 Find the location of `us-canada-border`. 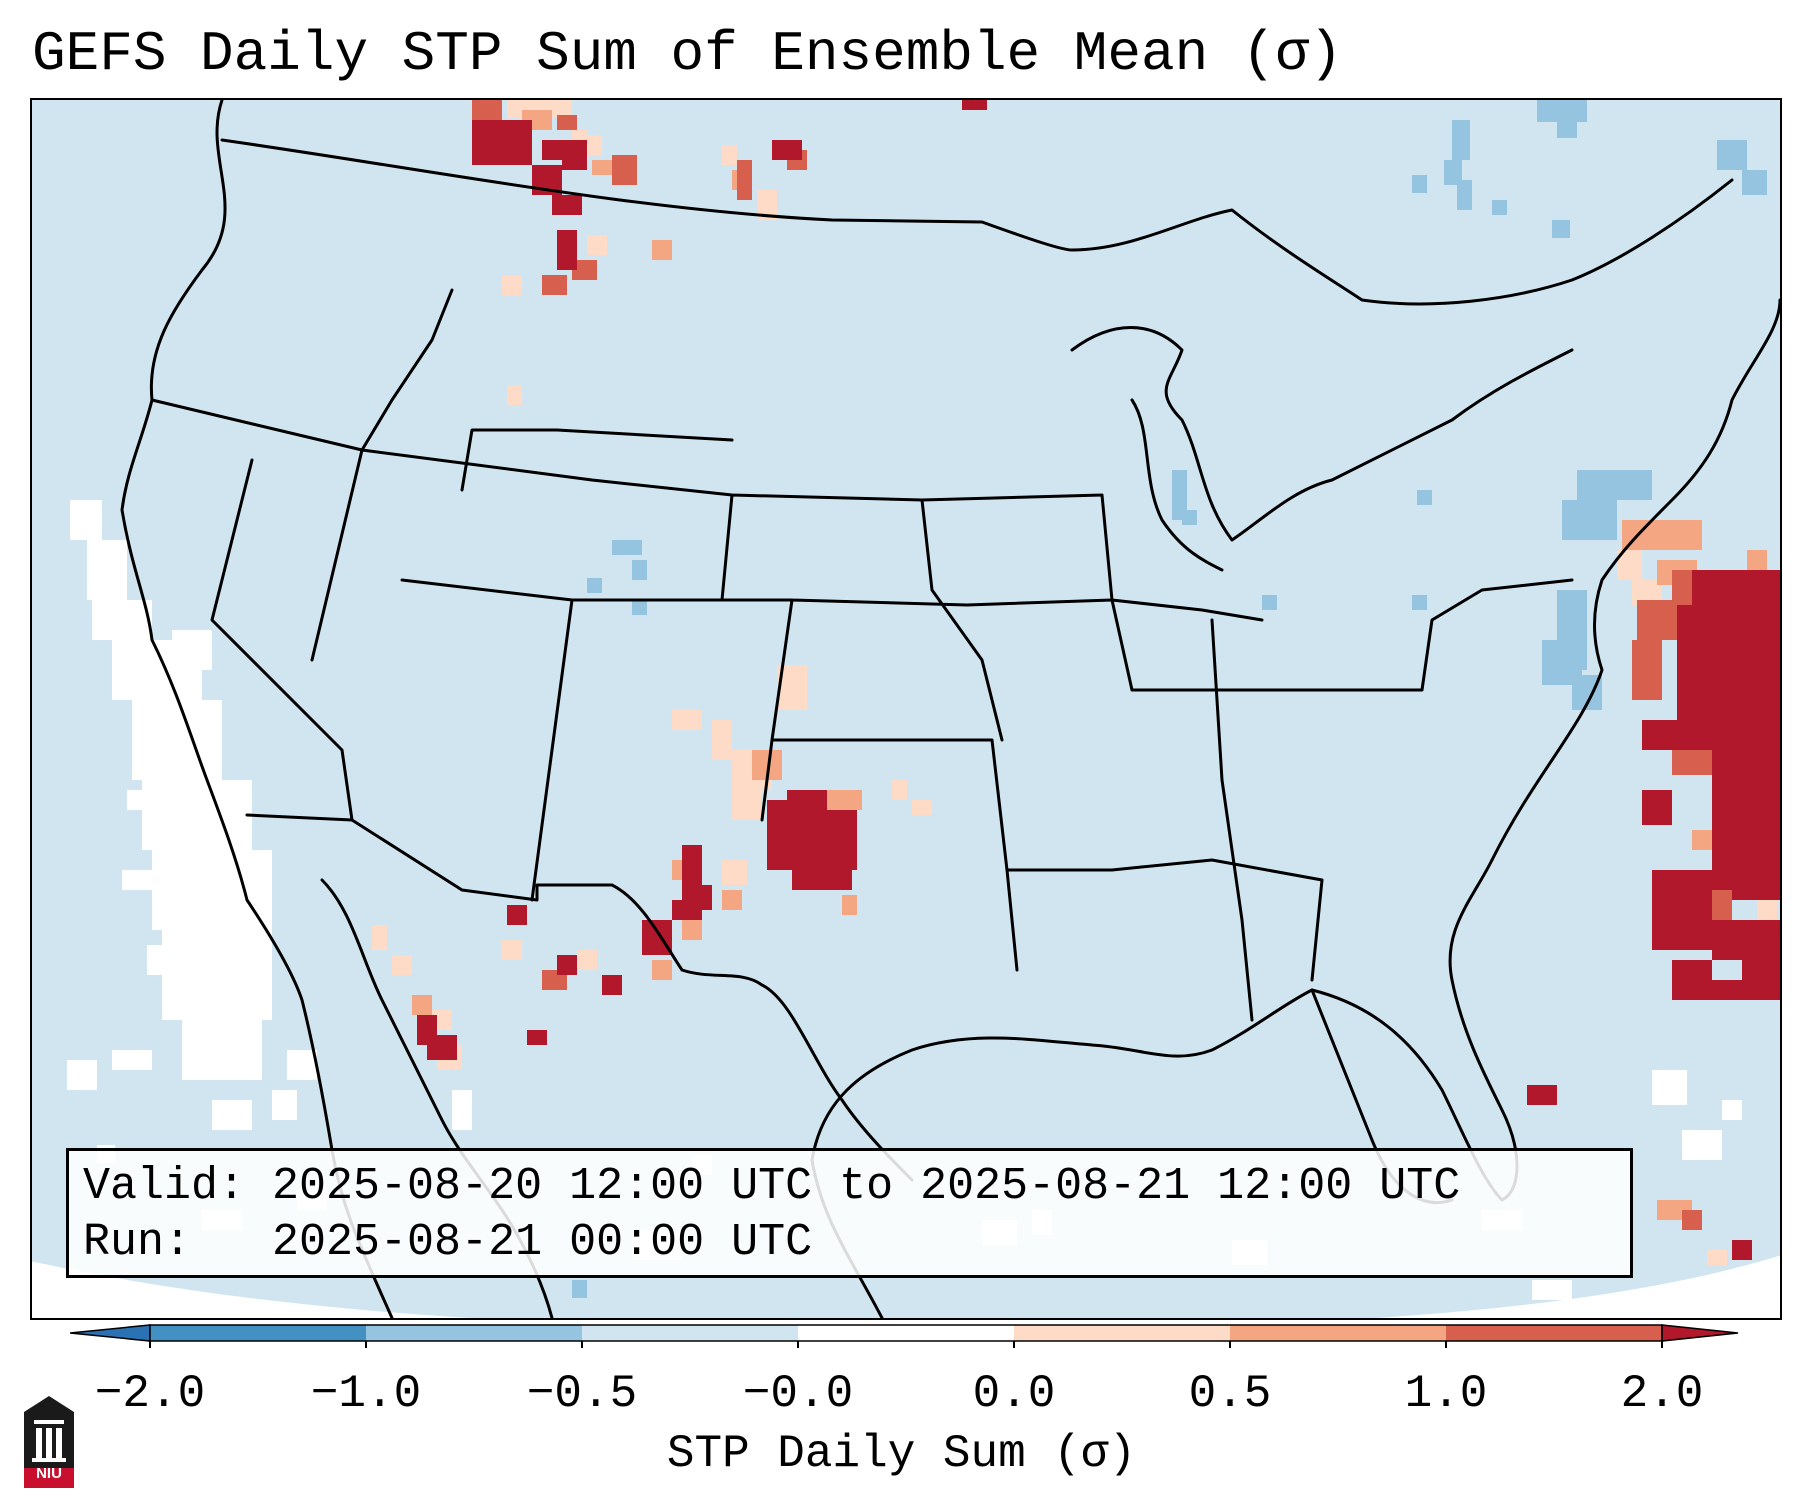

us-canada-border is located at coordinates (977, 222).